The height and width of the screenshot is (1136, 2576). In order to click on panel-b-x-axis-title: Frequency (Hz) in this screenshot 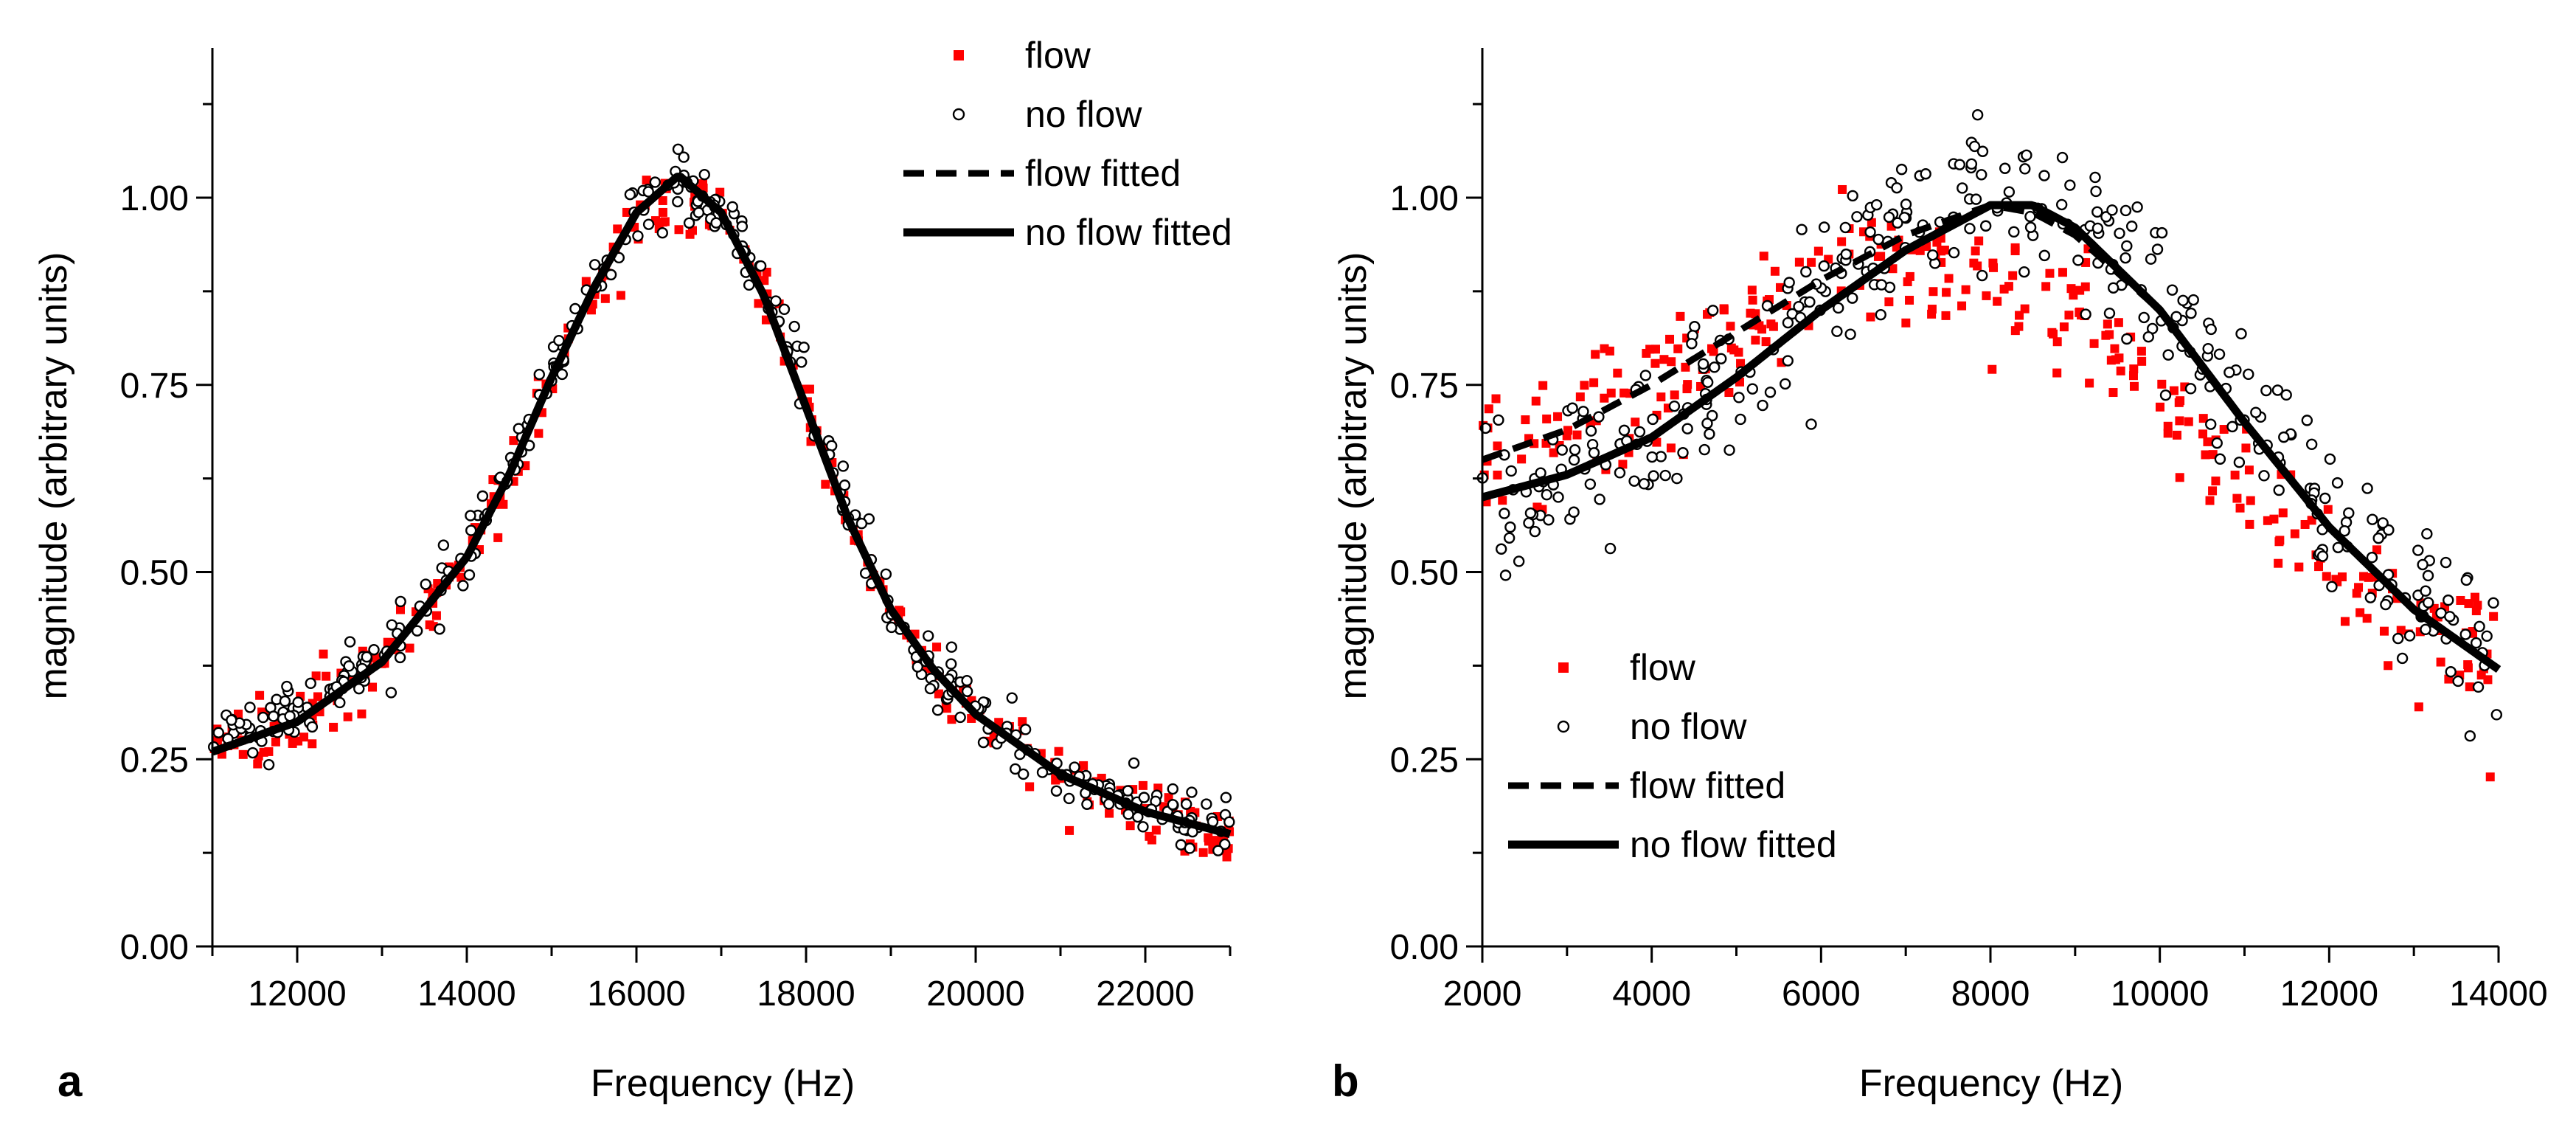, I will do `click(1991, 1084)`.